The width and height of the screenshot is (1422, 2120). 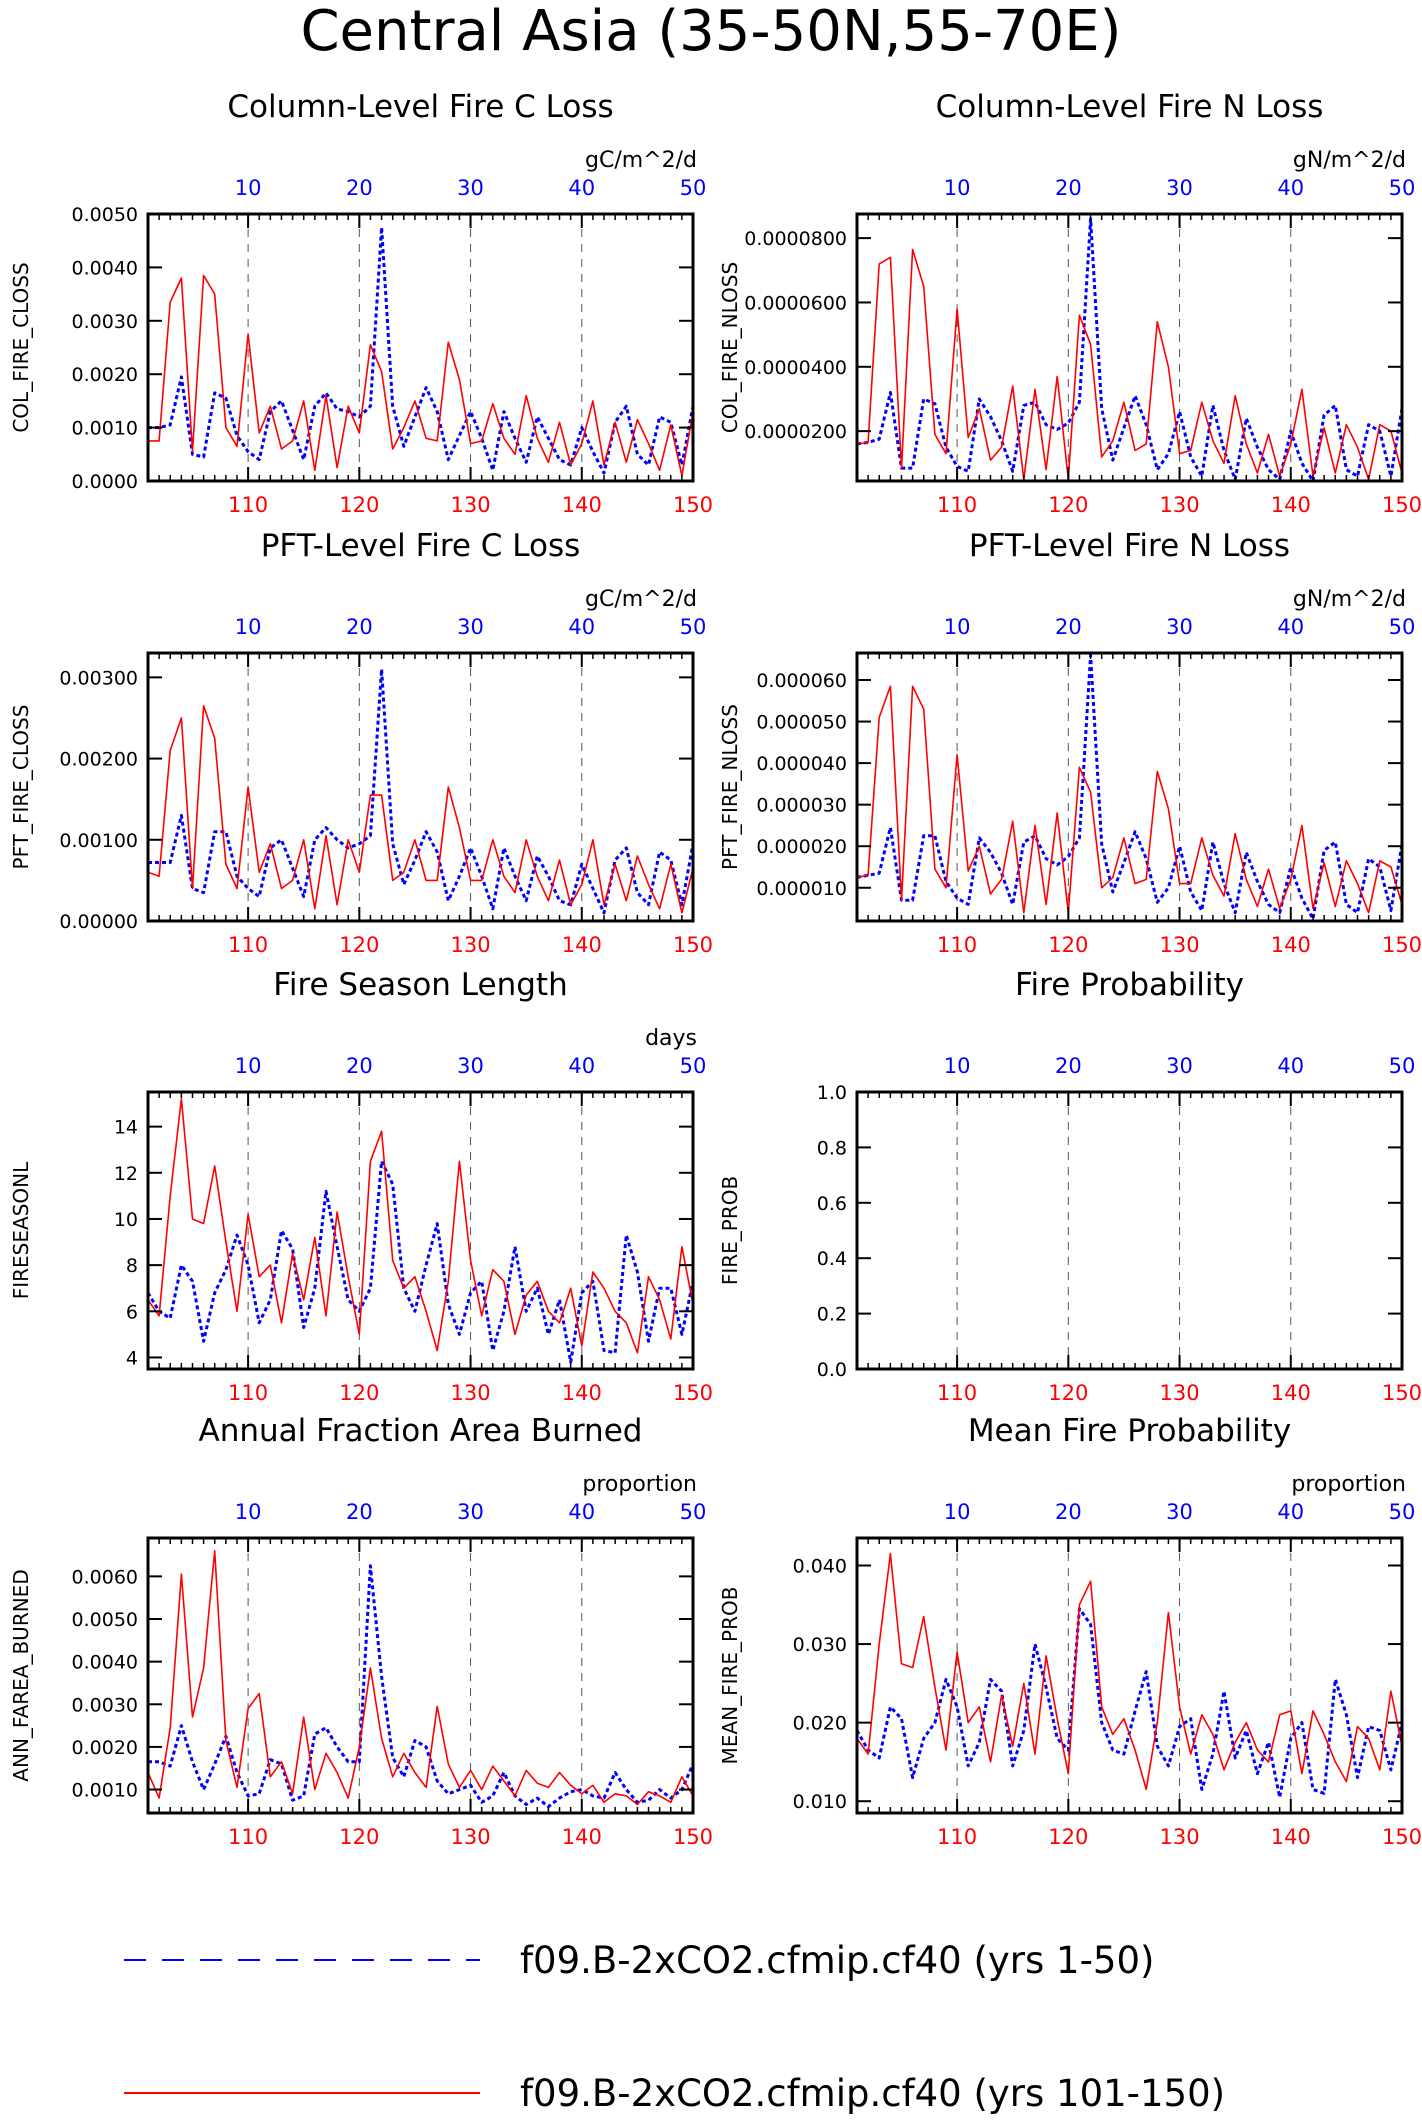 I want to click on legend-red-label: f09.B-2xCO2.cfmip.cf40 (yrs 101-150), so click(x=872, y=2093).